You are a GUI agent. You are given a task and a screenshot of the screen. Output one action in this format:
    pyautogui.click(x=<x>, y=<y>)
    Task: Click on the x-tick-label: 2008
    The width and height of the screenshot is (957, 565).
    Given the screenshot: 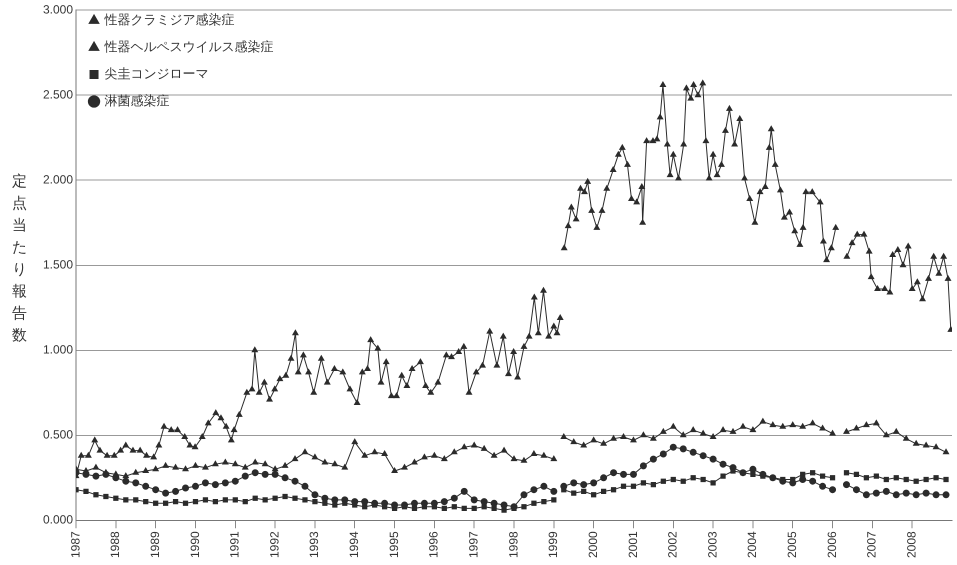 What is the action you would take?
    pyautogui.click(x=911, y=544)
    